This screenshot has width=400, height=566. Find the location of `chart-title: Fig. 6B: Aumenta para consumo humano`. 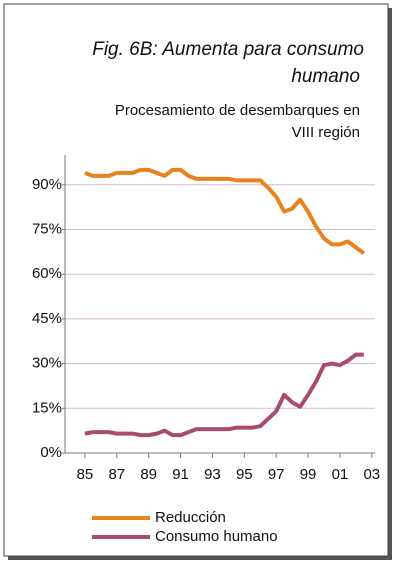

chart-title: Fig. 6B: Aumenta para consumo humano is located at coordinates (228, 63).